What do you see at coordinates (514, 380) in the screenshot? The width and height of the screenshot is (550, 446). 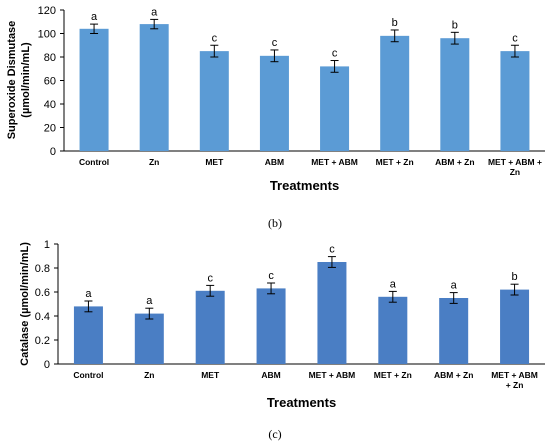 I see `chart1-category-label: MET + ABM + Zn` at bounding box center [514, 380].